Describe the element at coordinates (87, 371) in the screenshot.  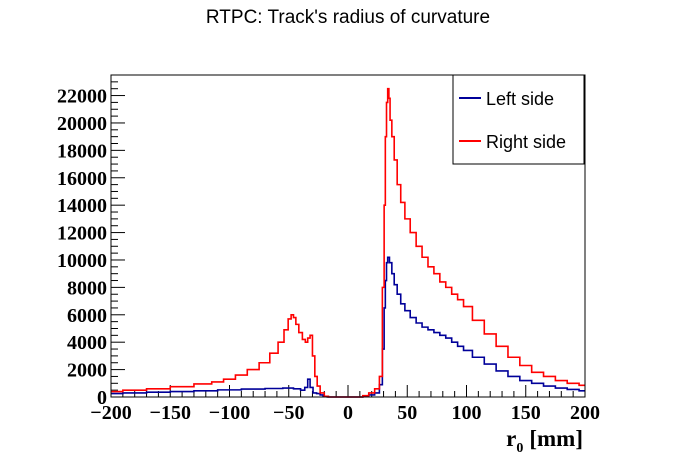
I see `y-tick-label: 2000` at that location.